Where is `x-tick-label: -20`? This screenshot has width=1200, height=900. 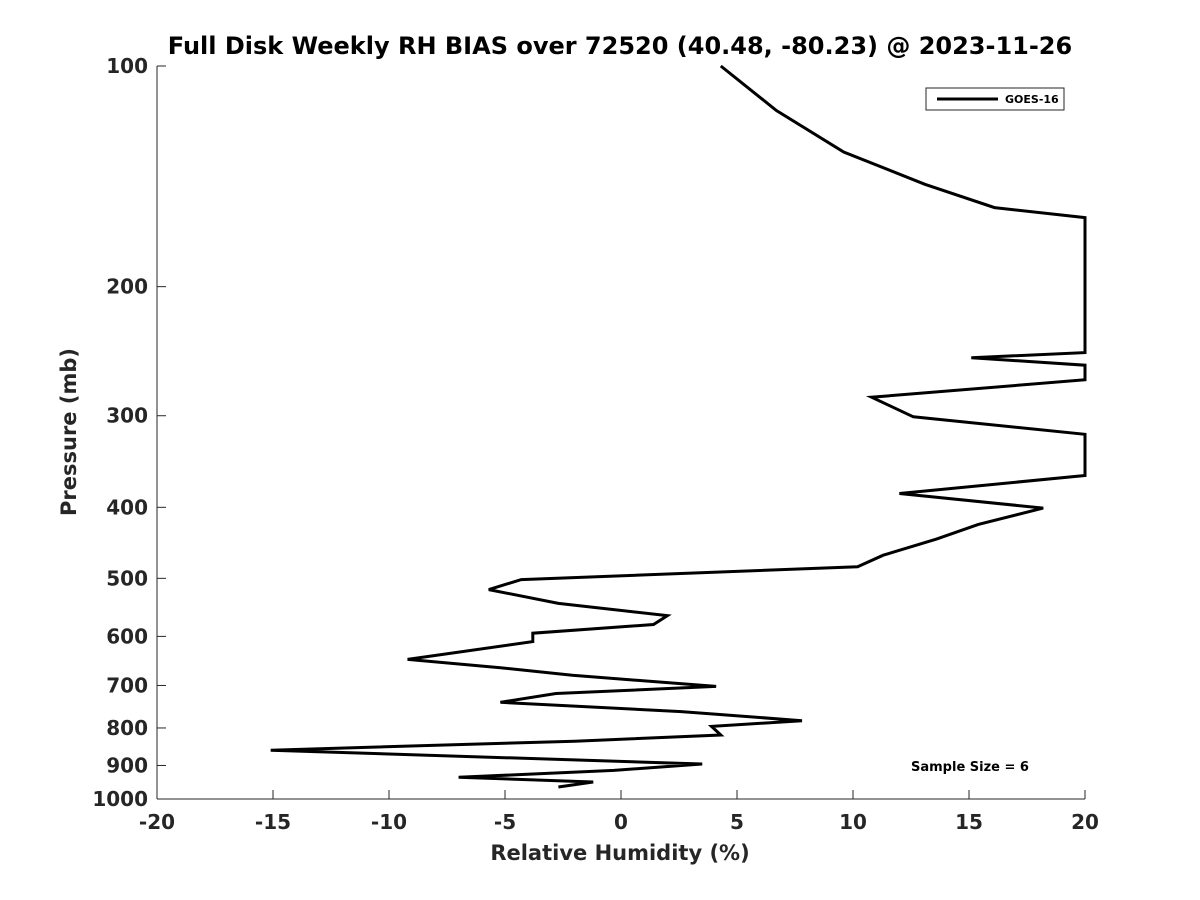
x-tick-label: -20 is located at coordinates (157, 822).